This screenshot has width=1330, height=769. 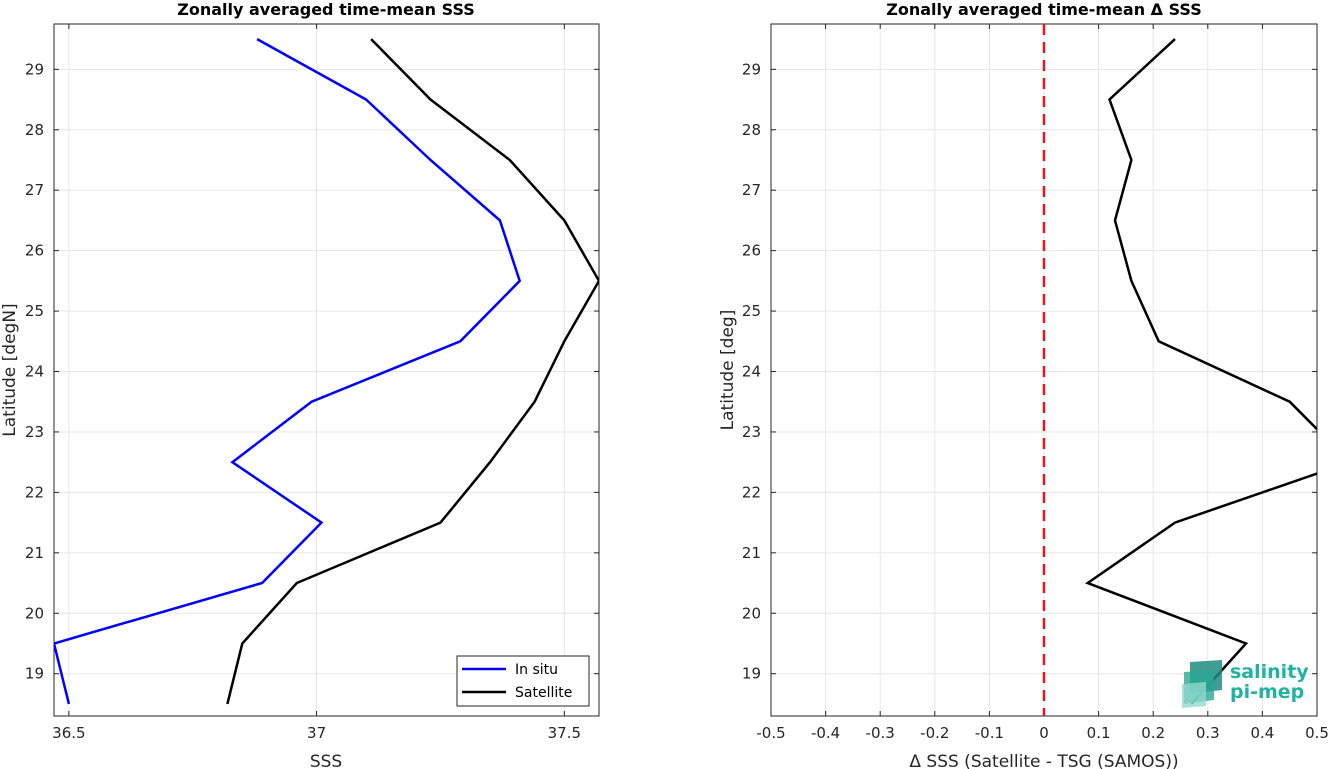 What do you see at coordinates (1202, 684) in the screenshot?
I see `logo-waves-icon` at bounding box center [1202, 684].